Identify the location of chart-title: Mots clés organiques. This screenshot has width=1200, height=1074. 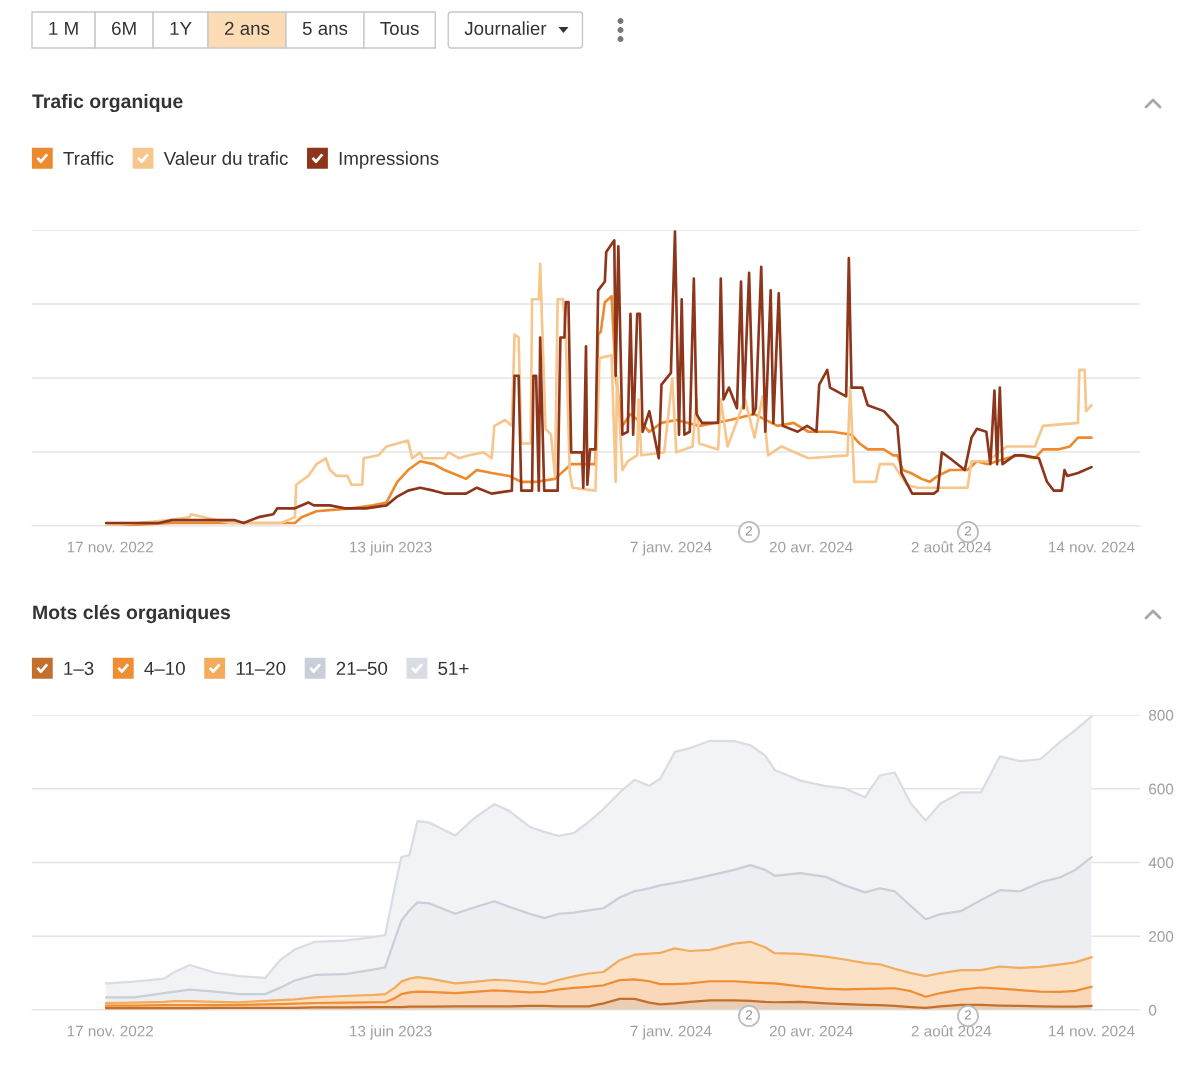
(132, 614).